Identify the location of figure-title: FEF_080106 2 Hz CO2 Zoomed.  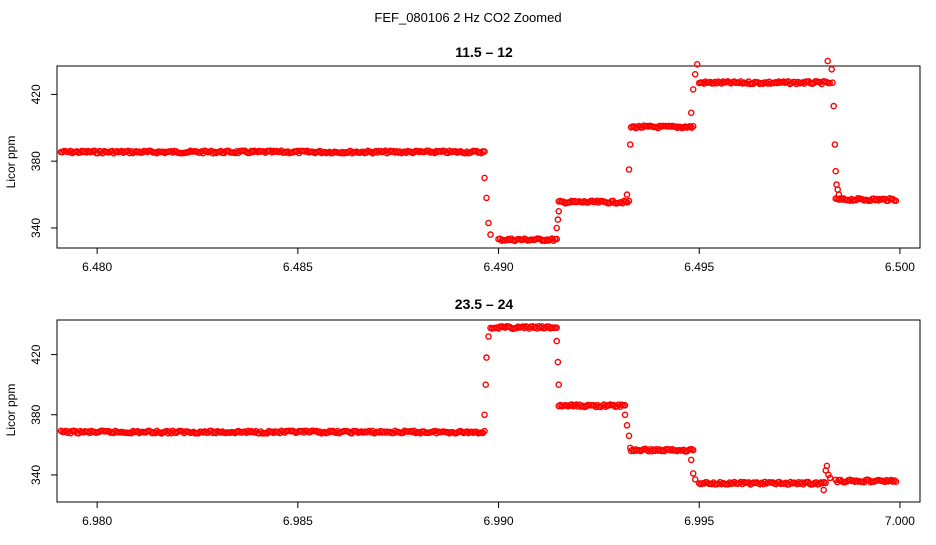
(467, 17).